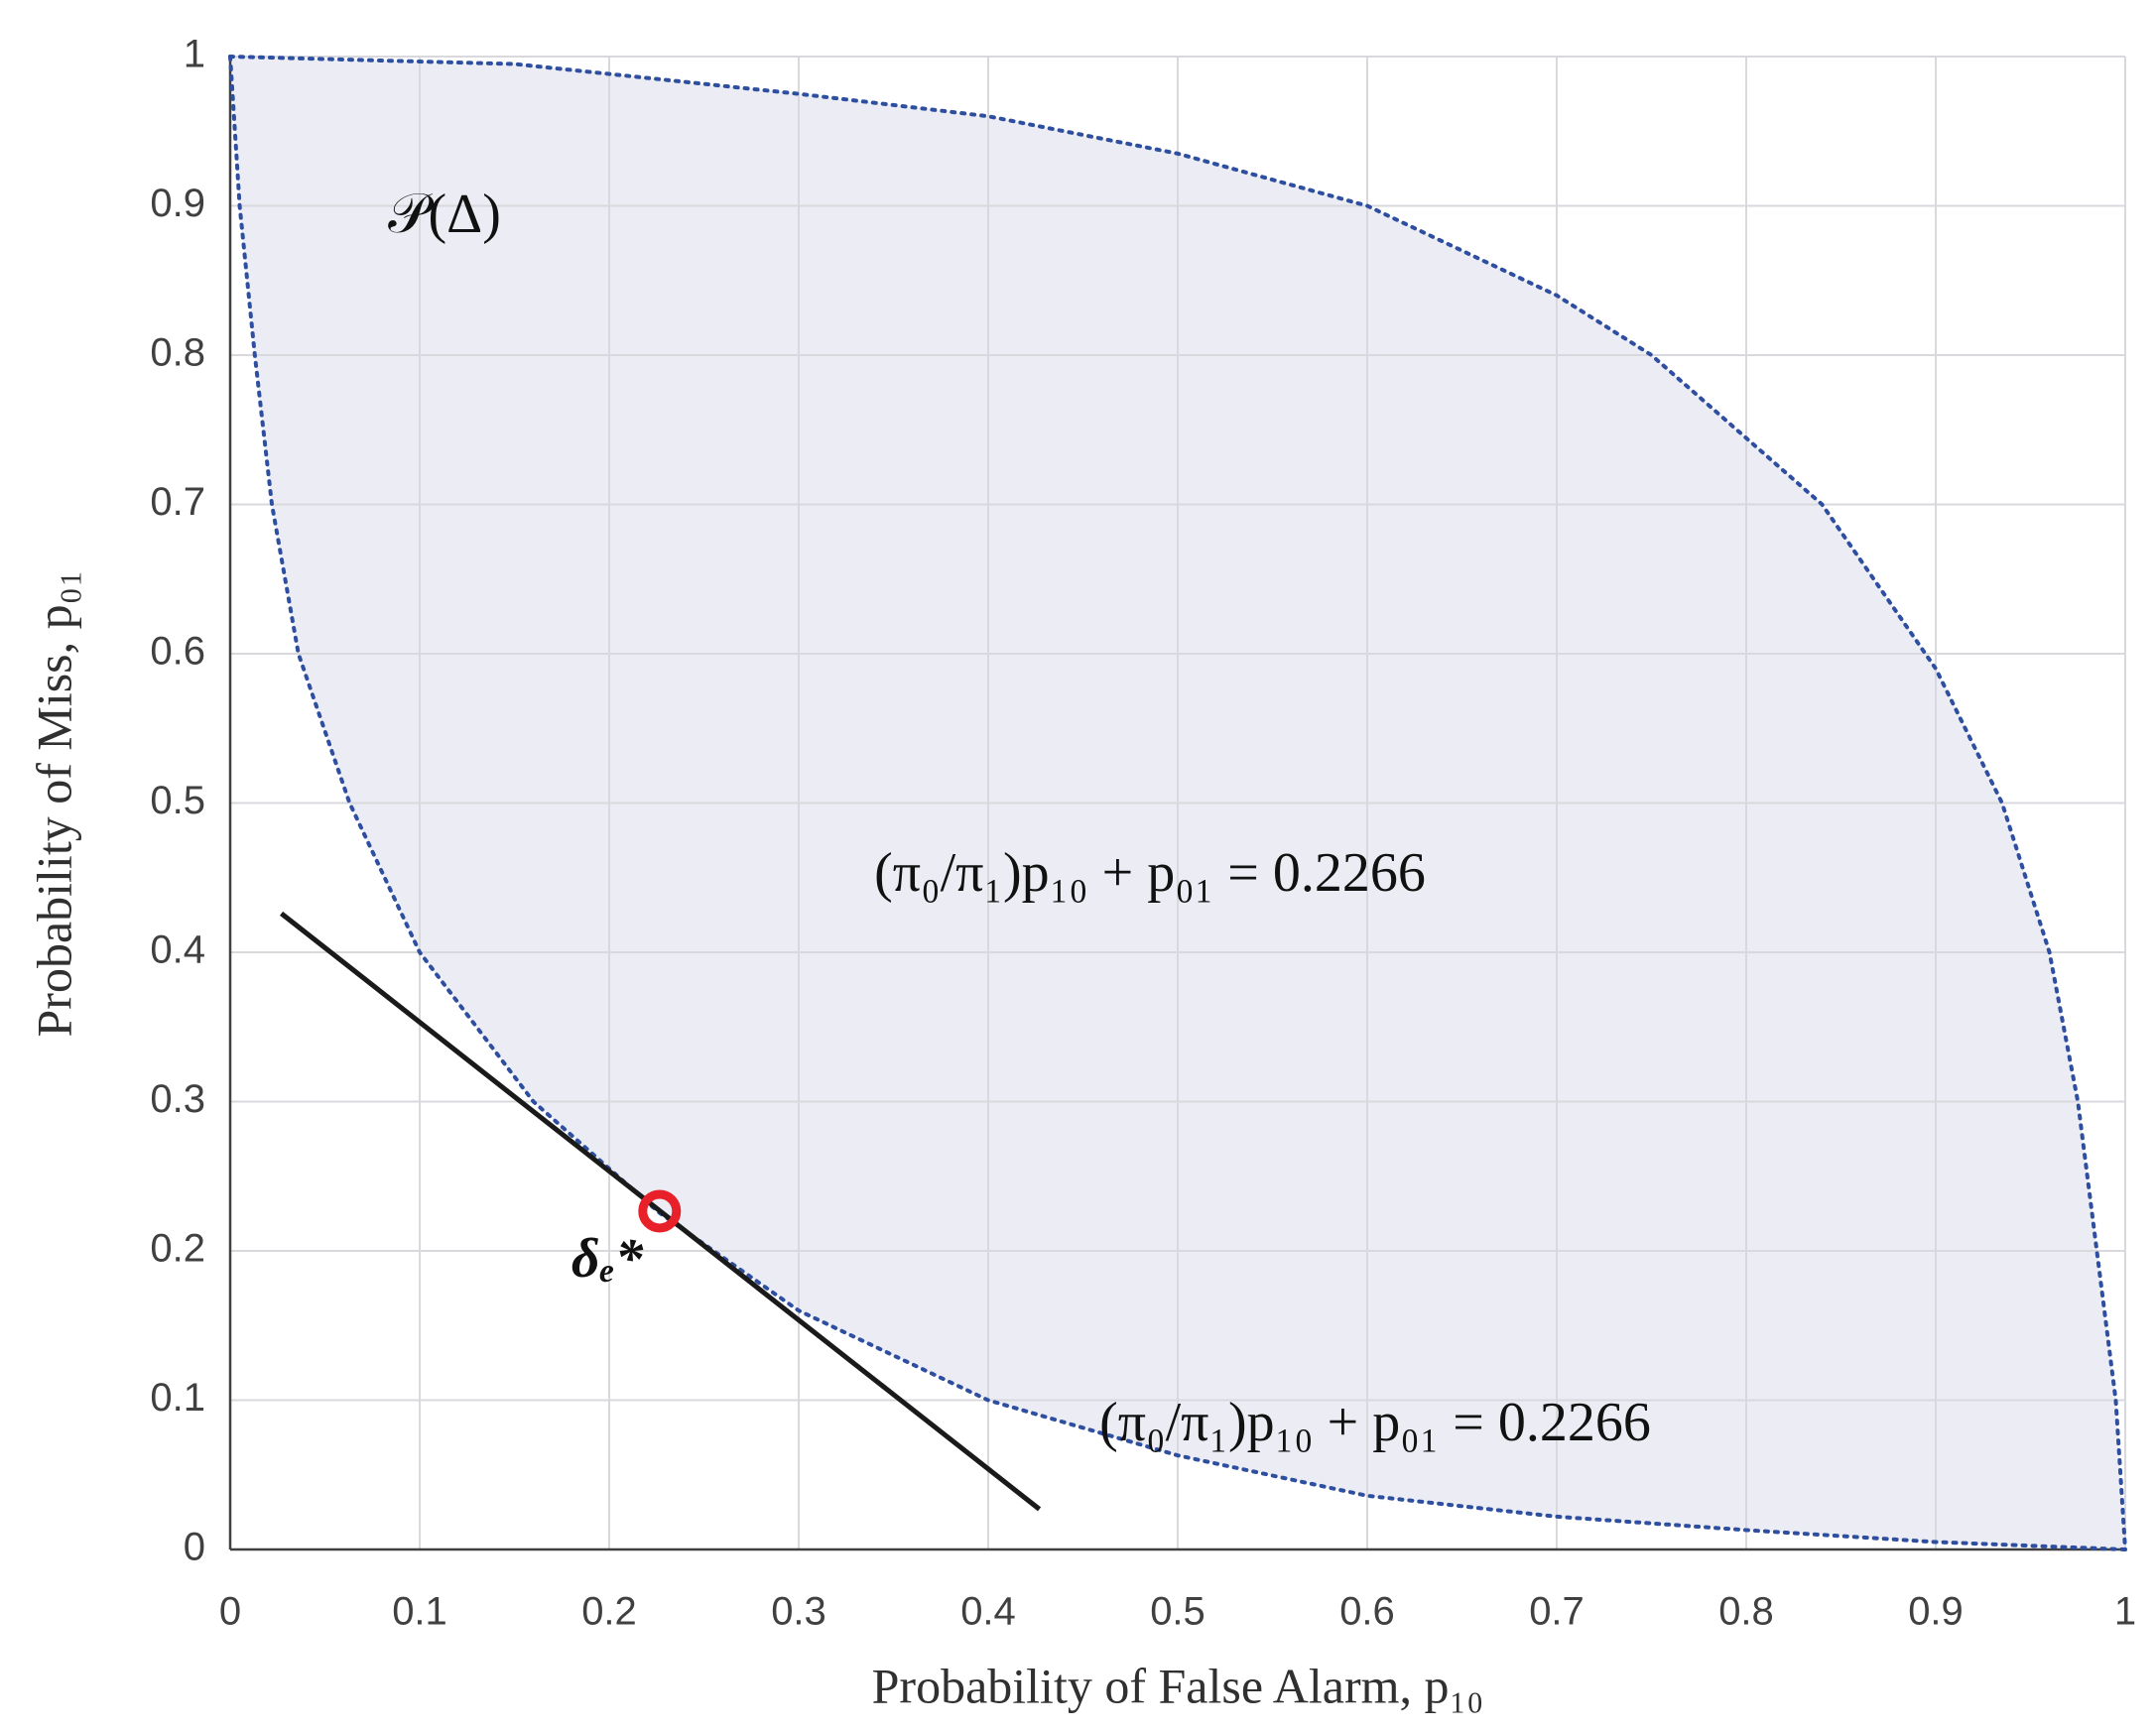  I want to click on x-tick-label: 0, so click(230, 1612).